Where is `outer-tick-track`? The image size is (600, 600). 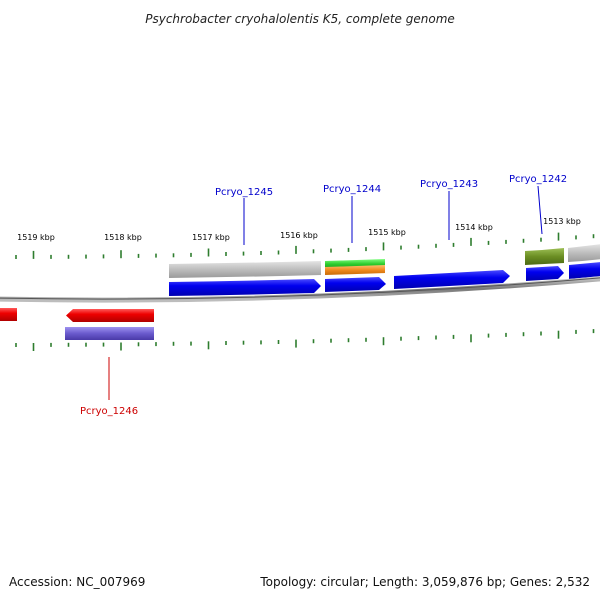 outer-tick-track is located at coordinates (305, 245).